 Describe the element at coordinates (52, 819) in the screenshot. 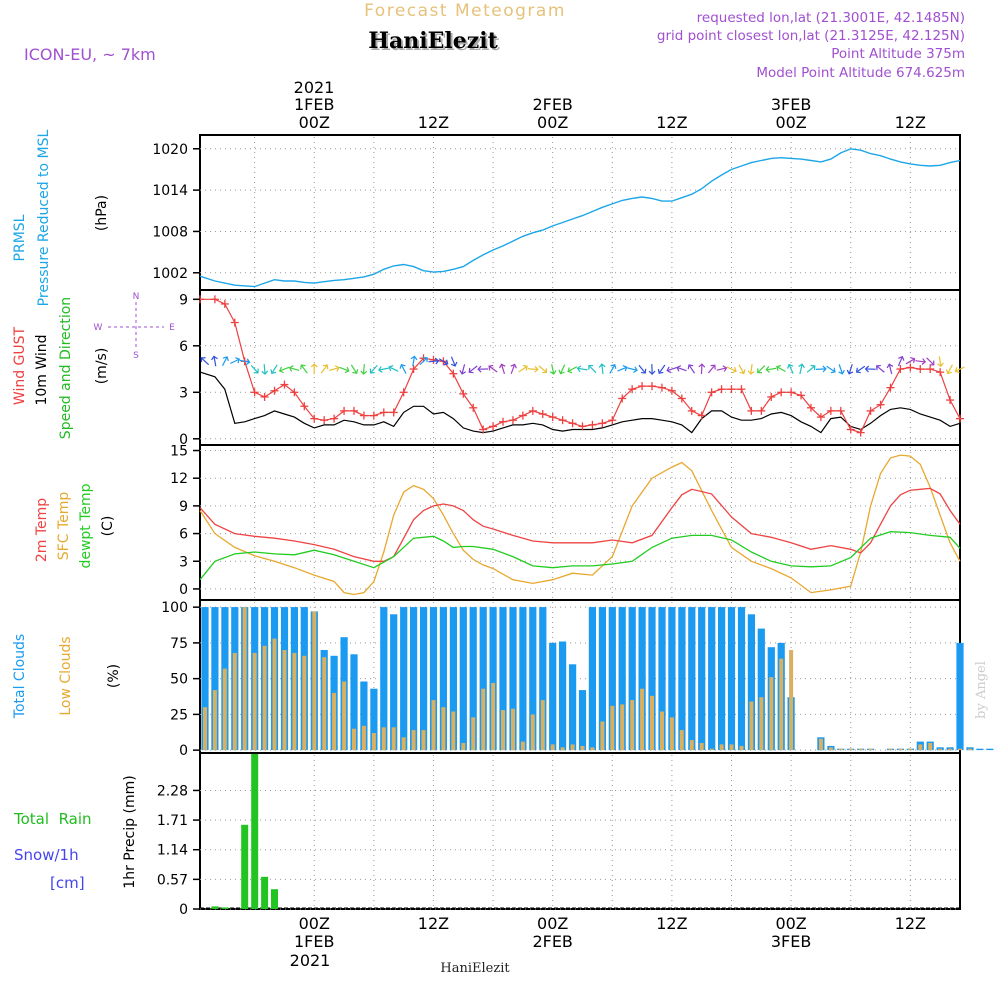

I see `rain-label: Total Rain` at that location.